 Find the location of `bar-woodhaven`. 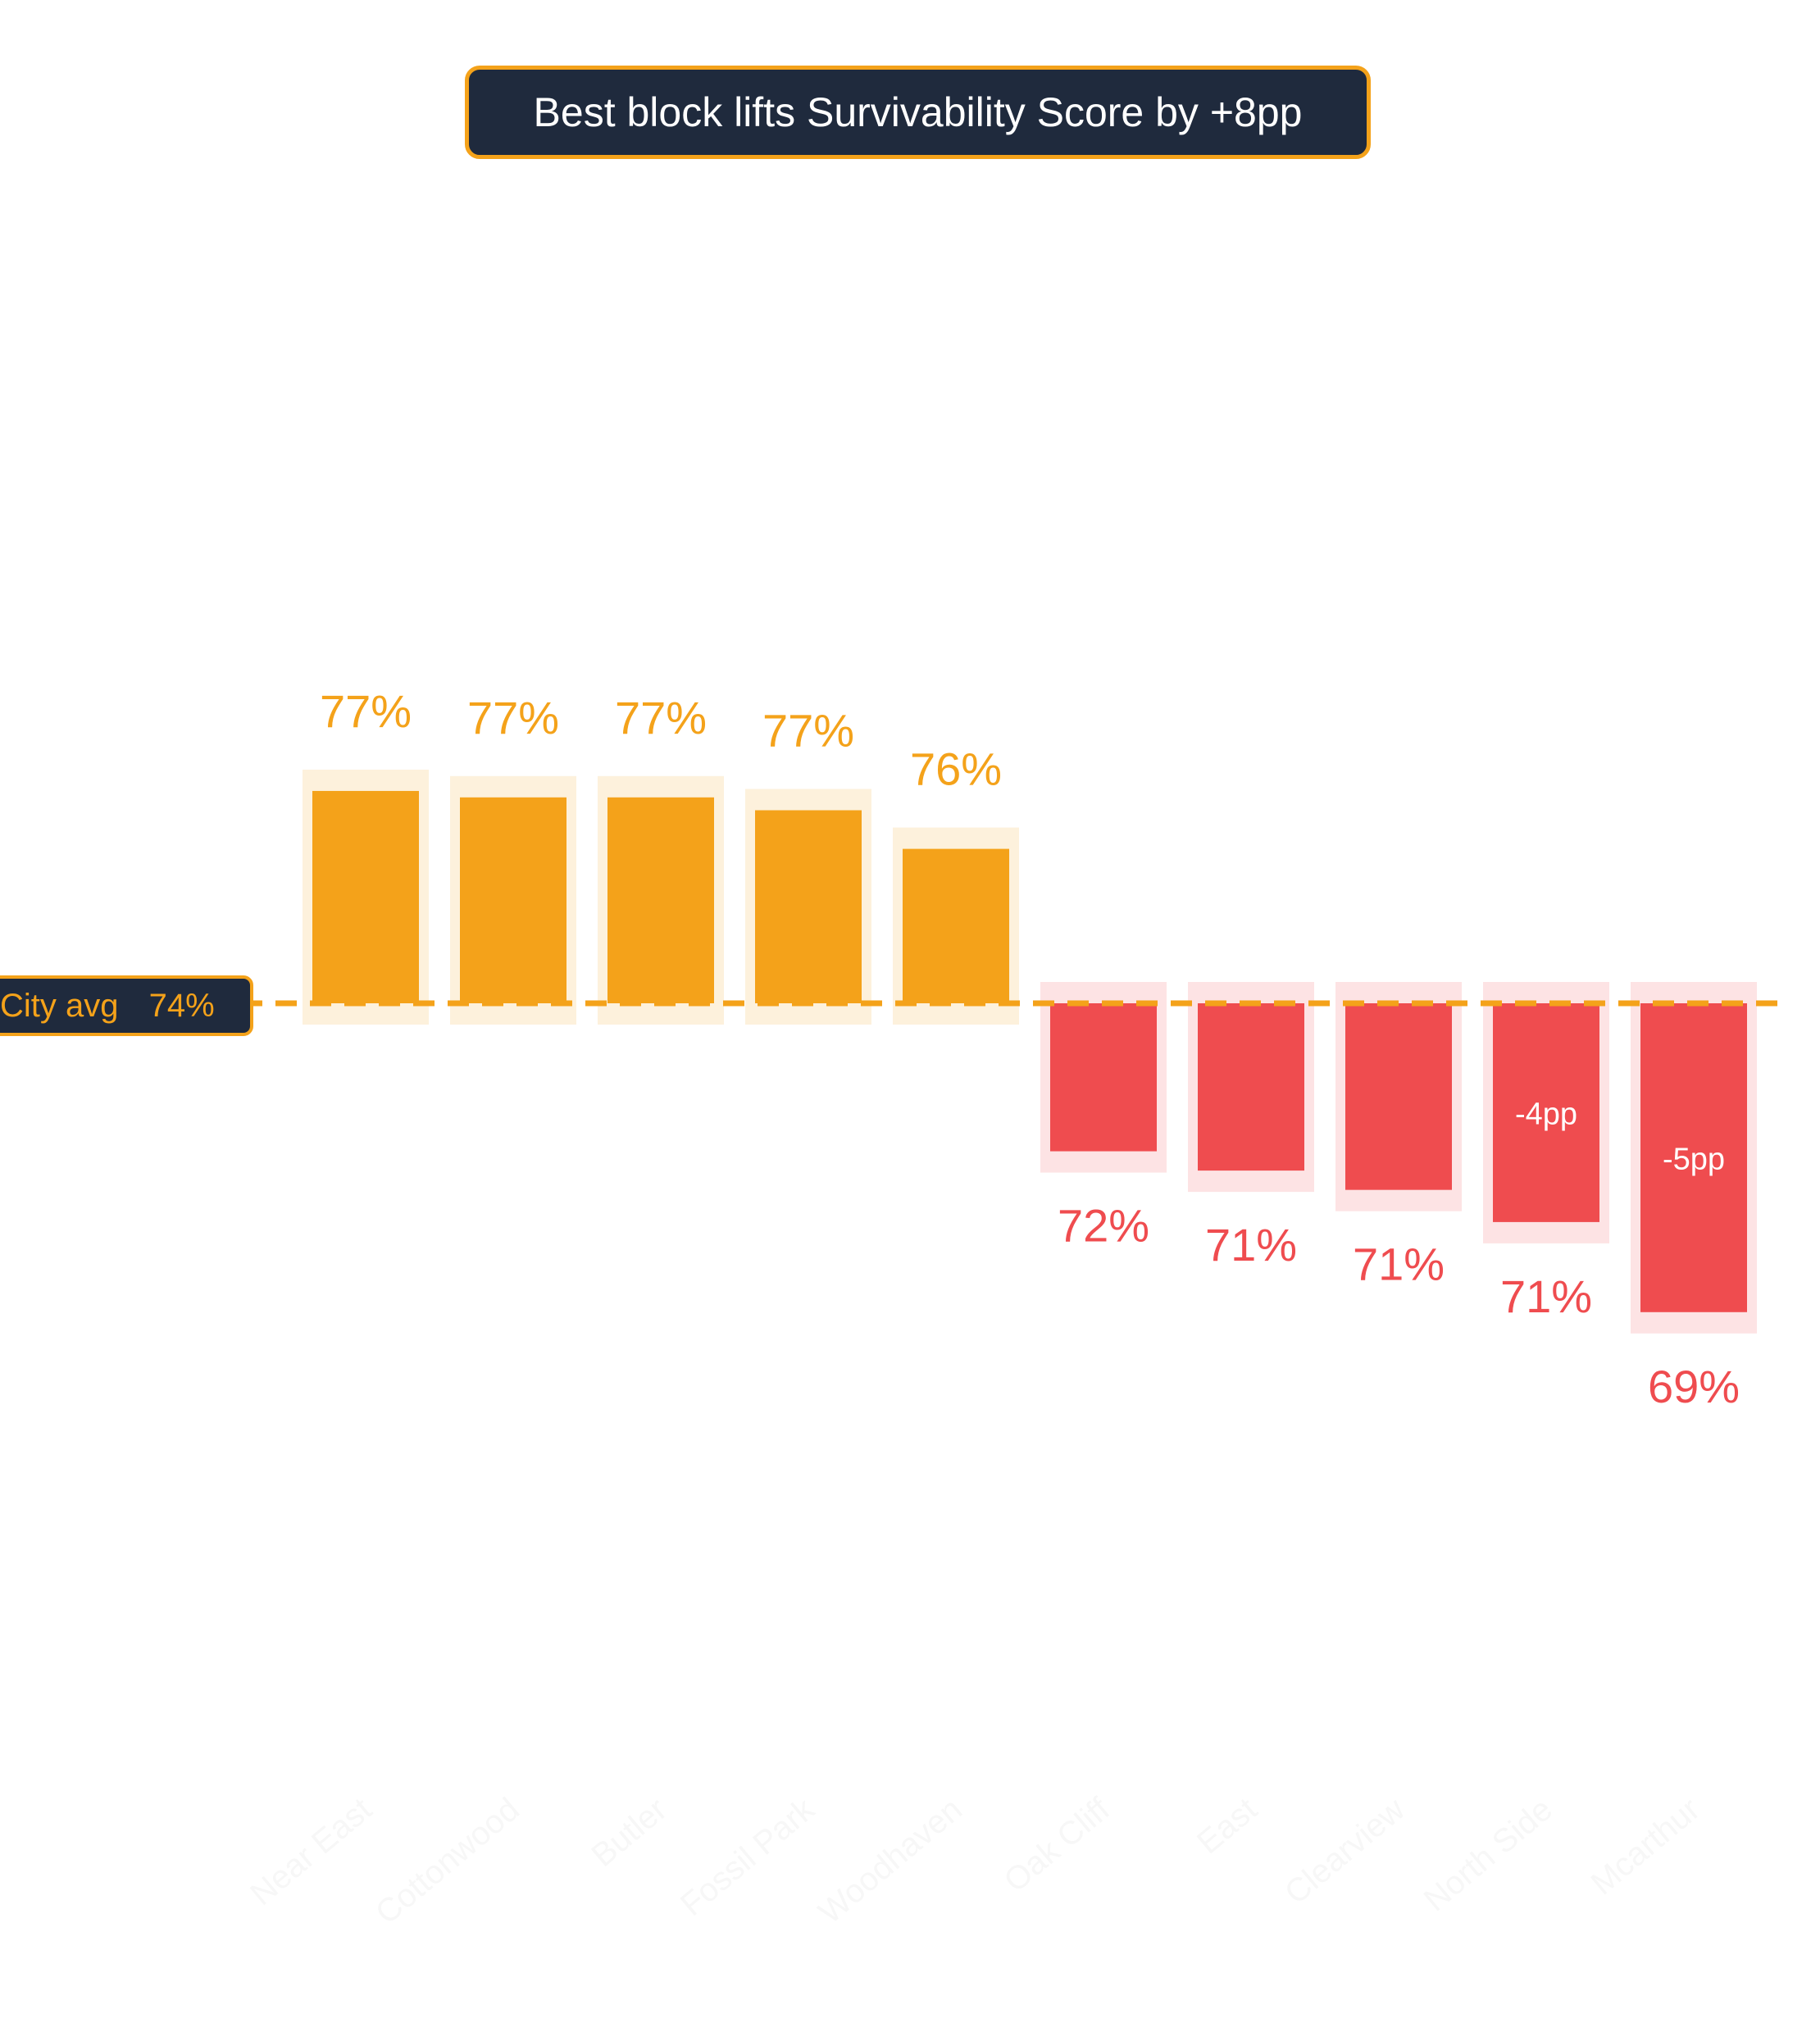

bar-woodhaven is located at coordinates (956, 925).